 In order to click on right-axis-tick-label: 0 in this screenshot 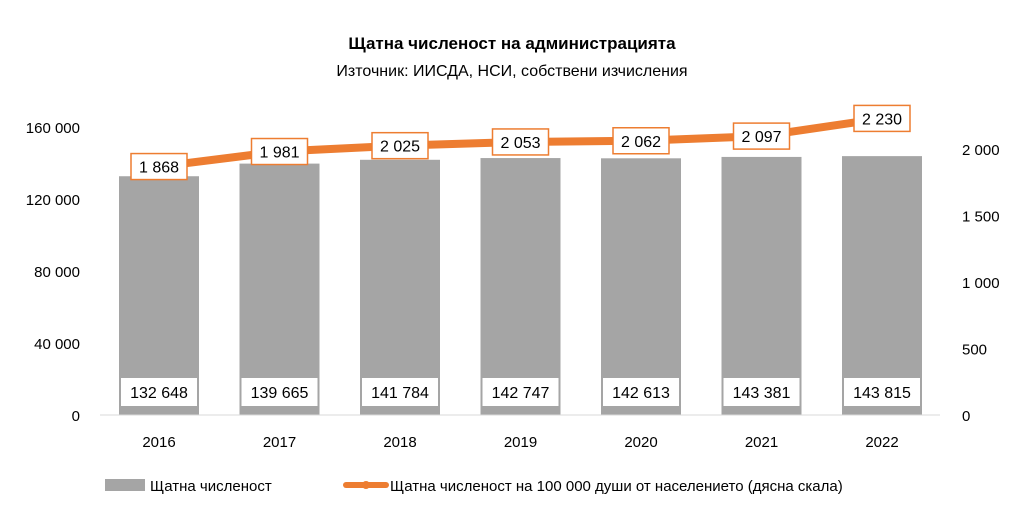, I will do `click(966, 416)`.